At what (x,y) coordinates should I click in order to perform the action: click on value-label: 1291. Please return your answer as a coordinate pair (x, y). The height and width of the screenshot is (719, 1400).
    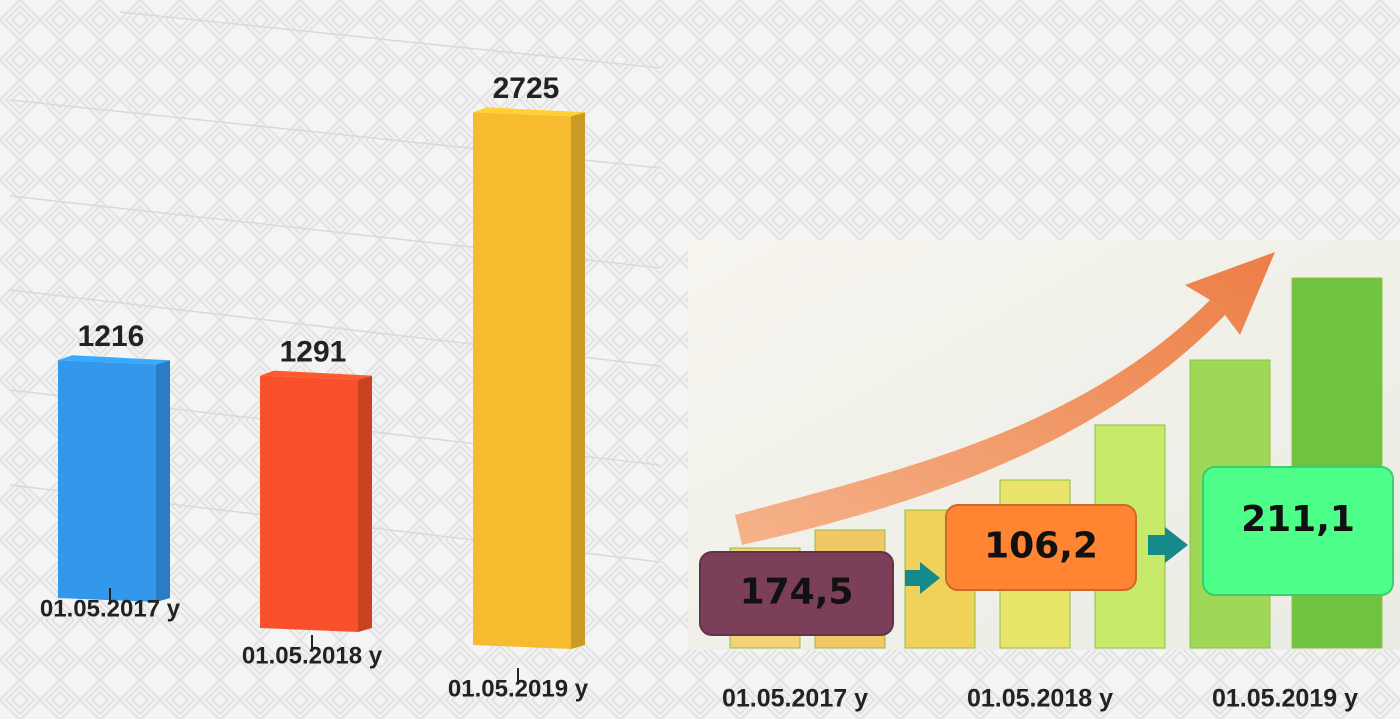
    Looking at the image, I should click on (313, 352).